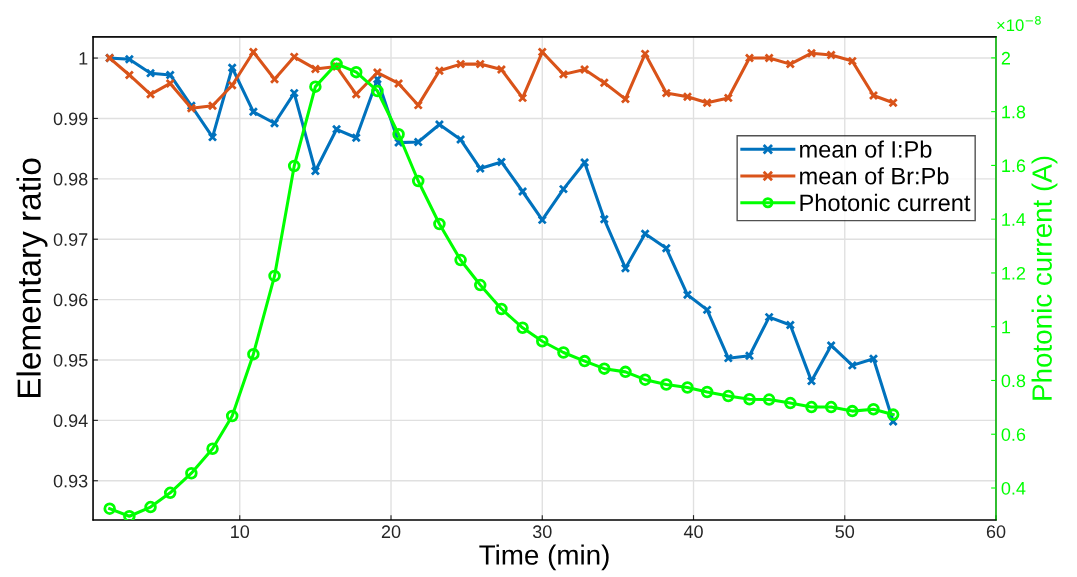  What do you see at coordinates (544, 557) in the screenshot?
I see `x-axis-title: Time (min)` at bounding box center [544, 557].